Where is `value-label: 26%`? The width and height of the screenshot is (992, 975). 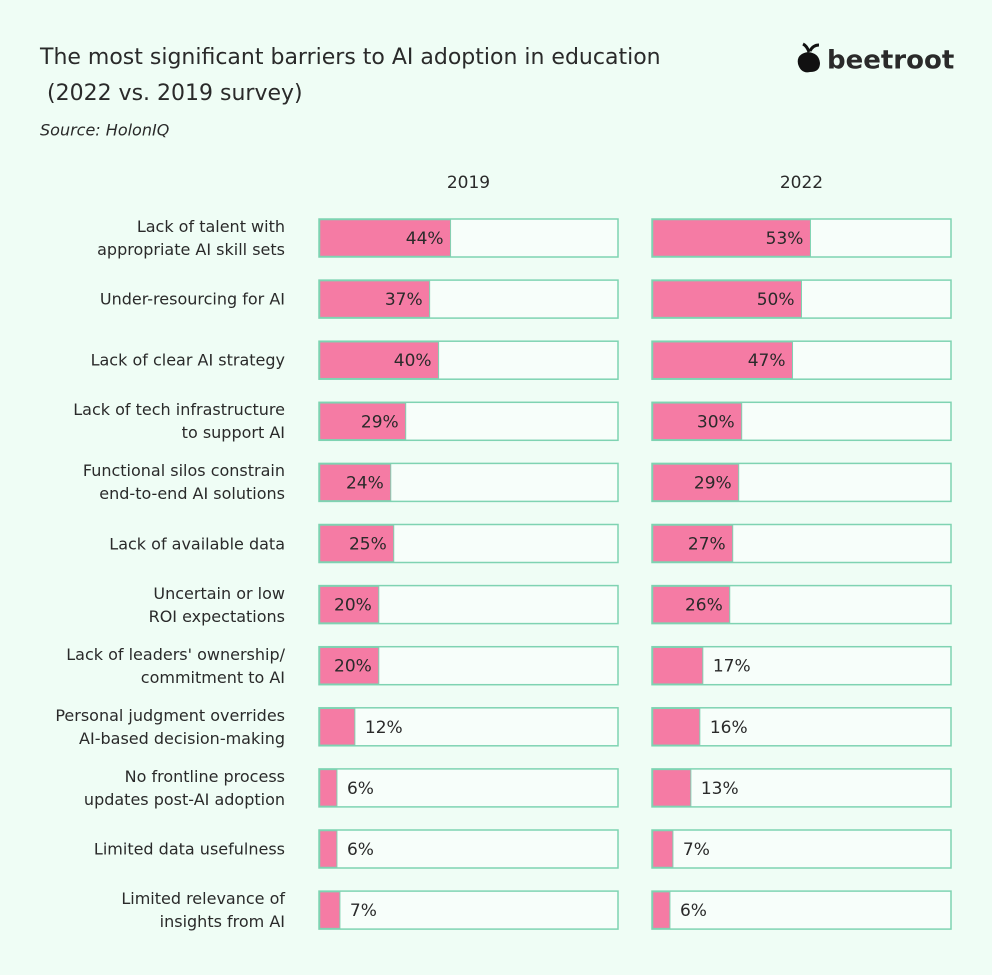 value-label: 26% is located at coordinates (704, 606).